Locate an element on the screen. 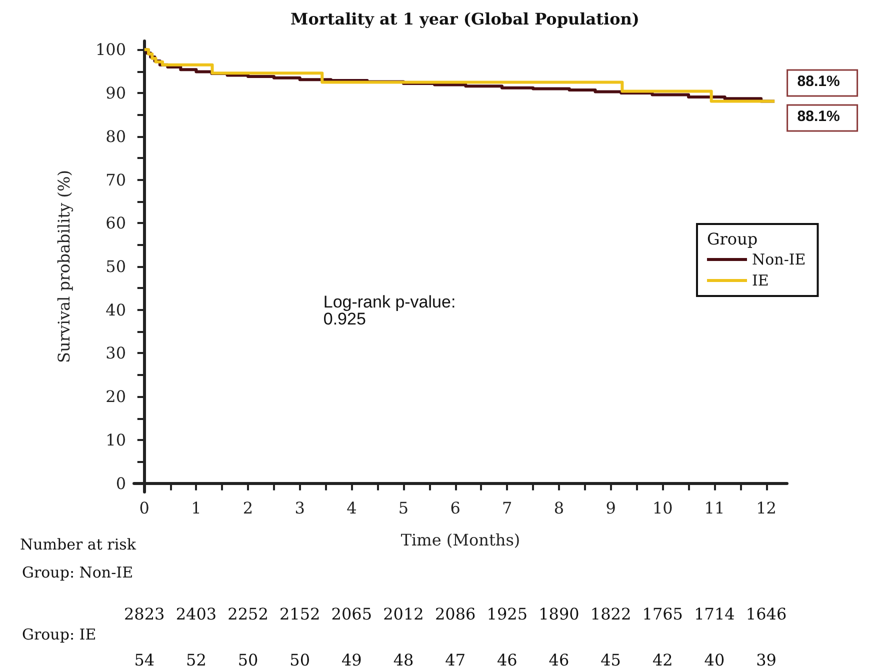  text: 54 52 50 50 49 48 47 46 46 45 42 40 39 is located at coordinates (455, 660).